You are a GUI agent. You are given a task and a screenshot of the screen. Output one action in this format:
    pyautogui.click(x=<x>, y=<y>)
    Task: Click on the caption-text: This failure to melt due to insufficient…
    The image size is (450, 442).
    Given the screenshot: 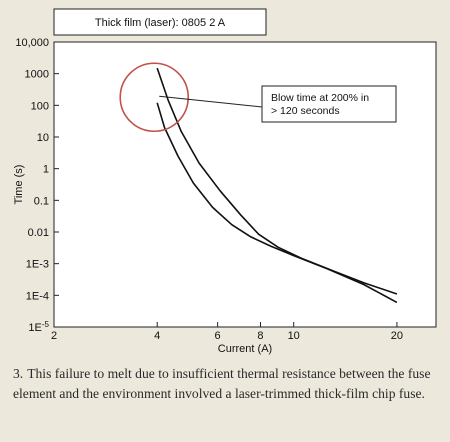 What is the action you would take?
    pyautogui.click(x=222, y=383)
    